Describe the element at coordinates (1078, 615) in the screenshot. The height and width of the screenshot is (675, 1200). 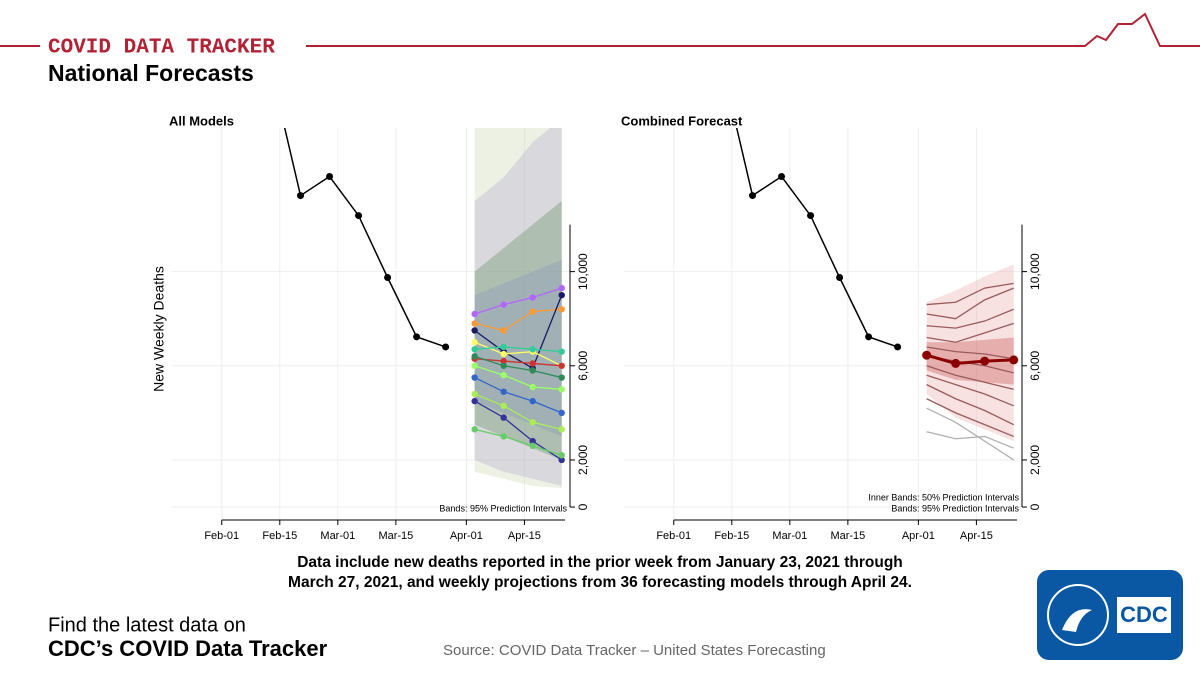
I see `logo-seal` at that location.